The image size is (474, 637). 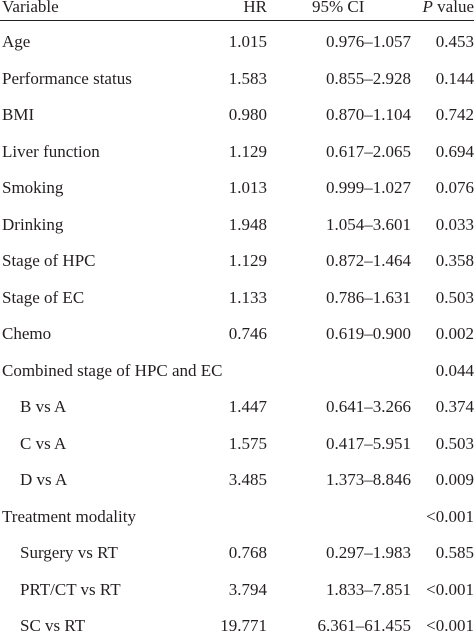 What do you see at coordinates (454, 114) in the screenshot?
I see `p-value: 0.742` at bounding box center [454, 114].